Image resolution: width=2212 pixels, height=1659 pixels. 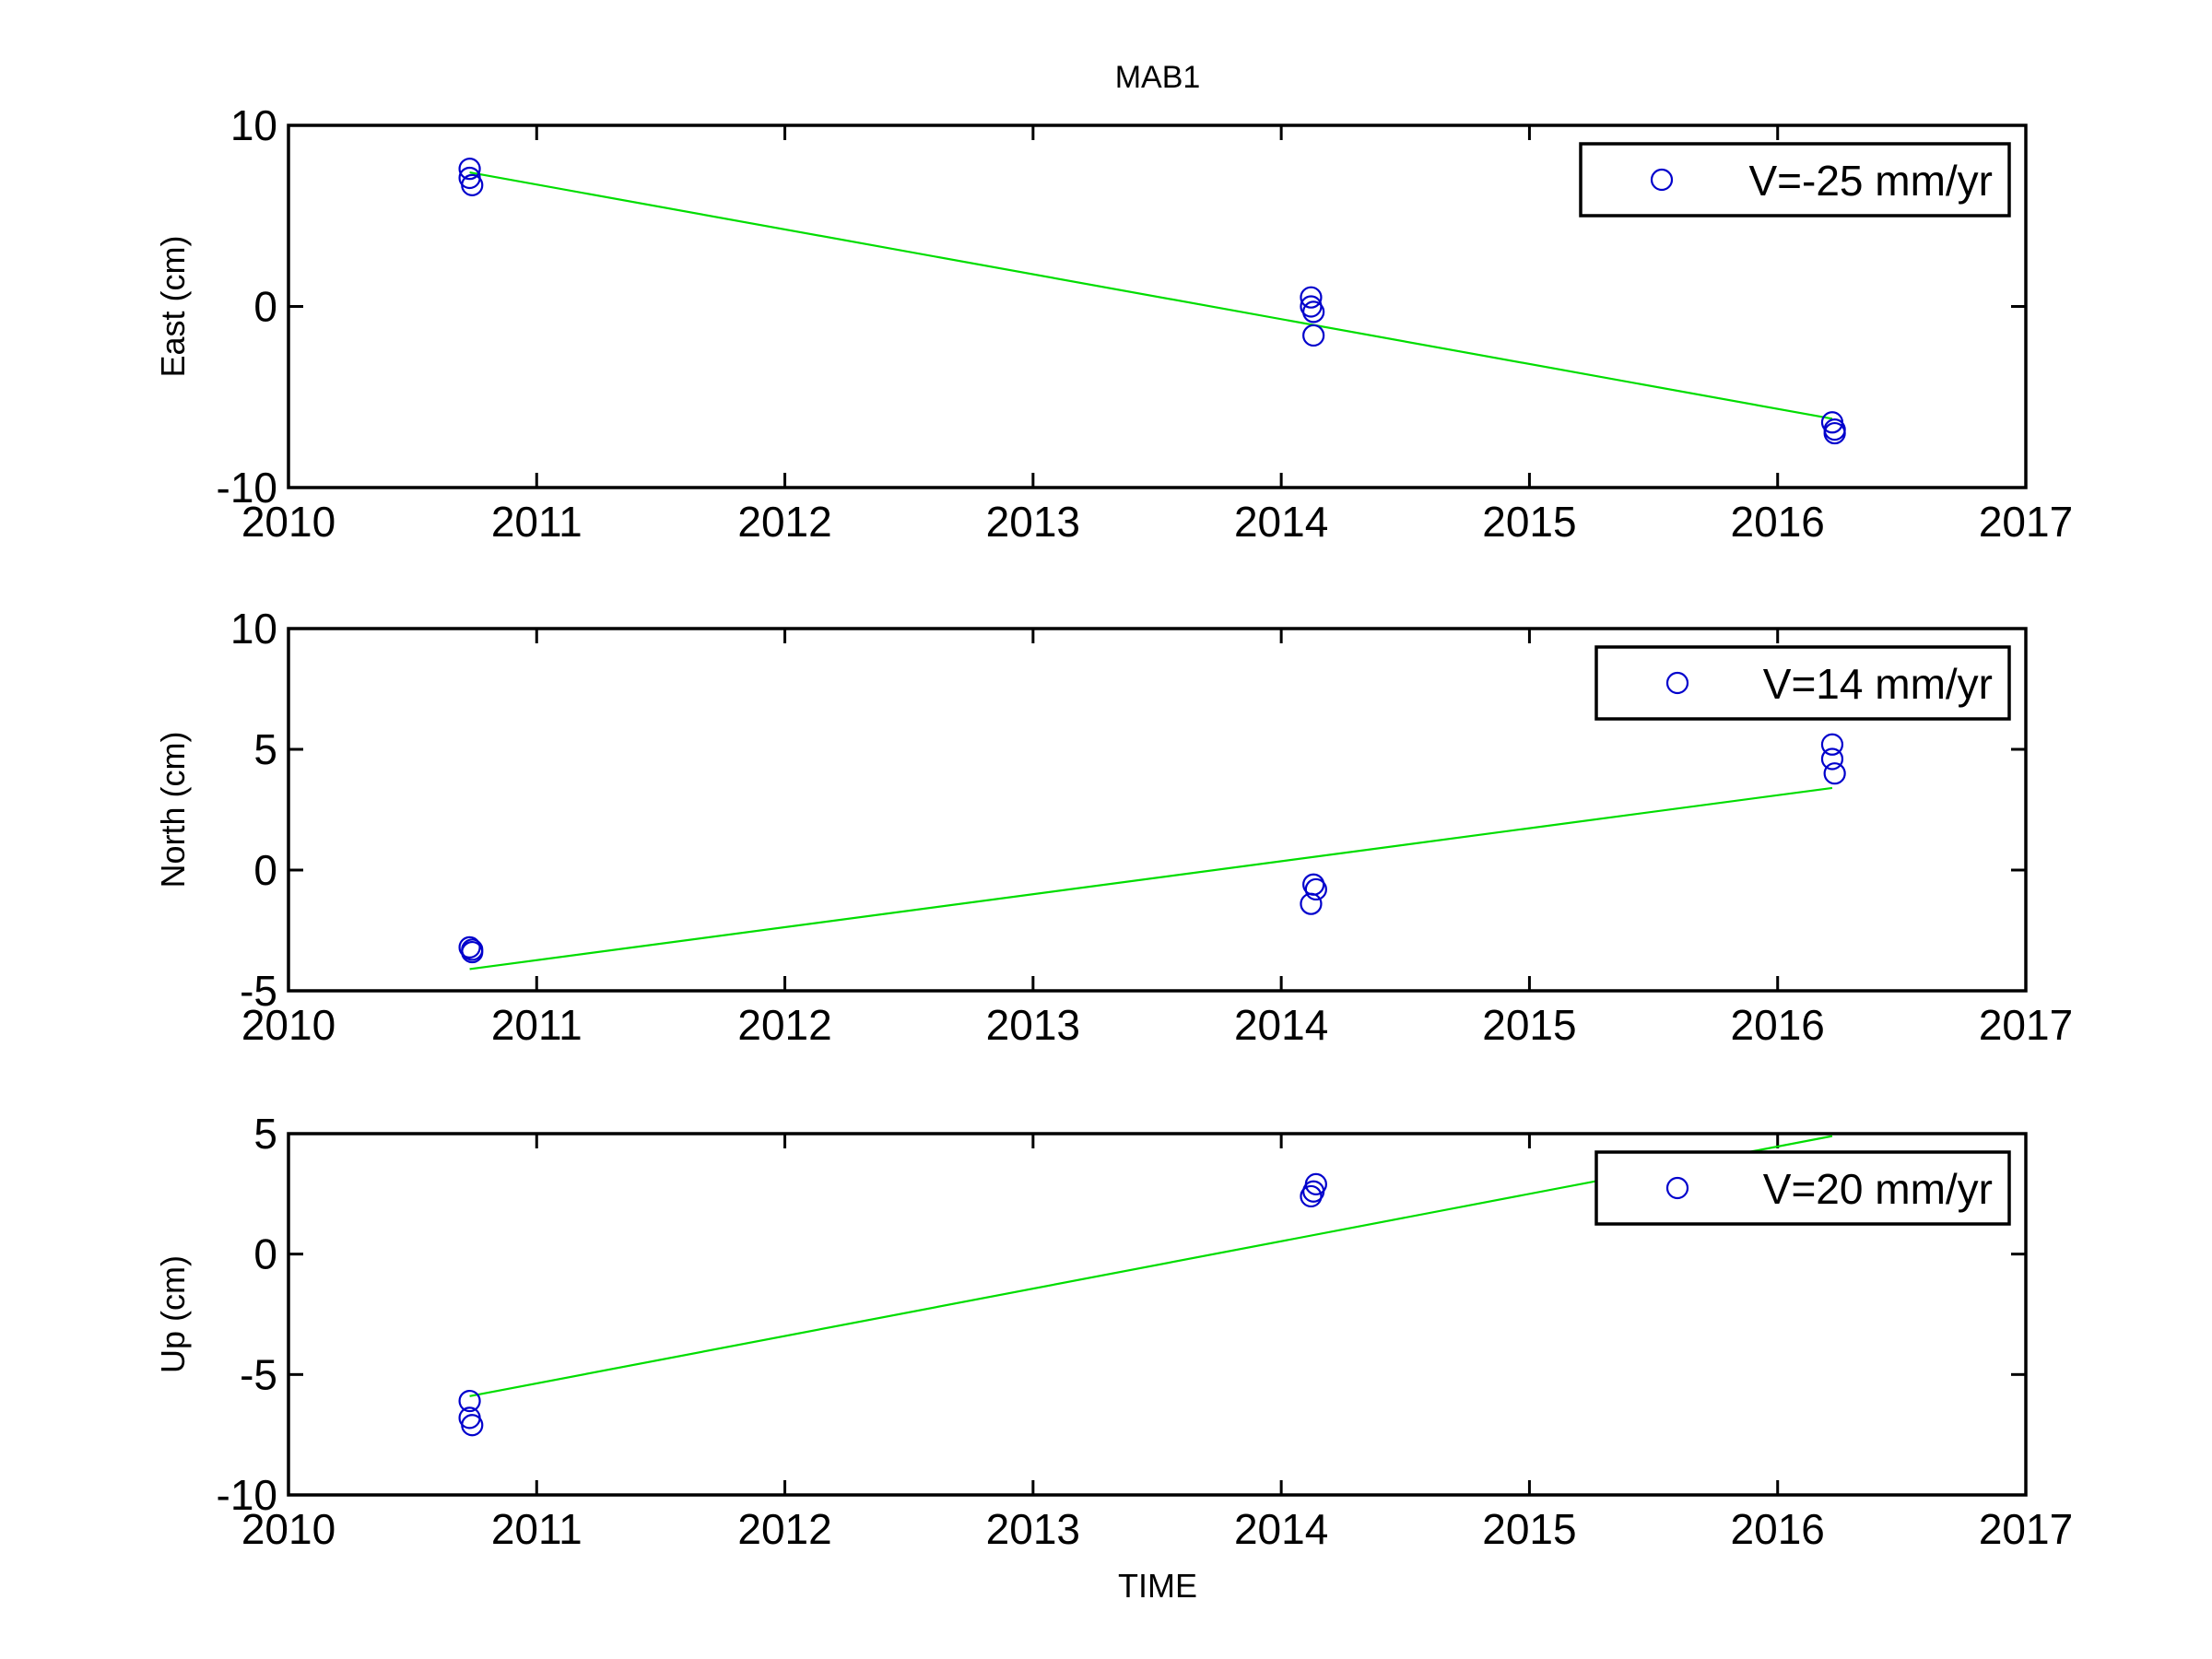 What do you see at coordinates (1158, 77) in the screenshot?
I see `figure-title: MAB1` at bounding box center [1158, 77].